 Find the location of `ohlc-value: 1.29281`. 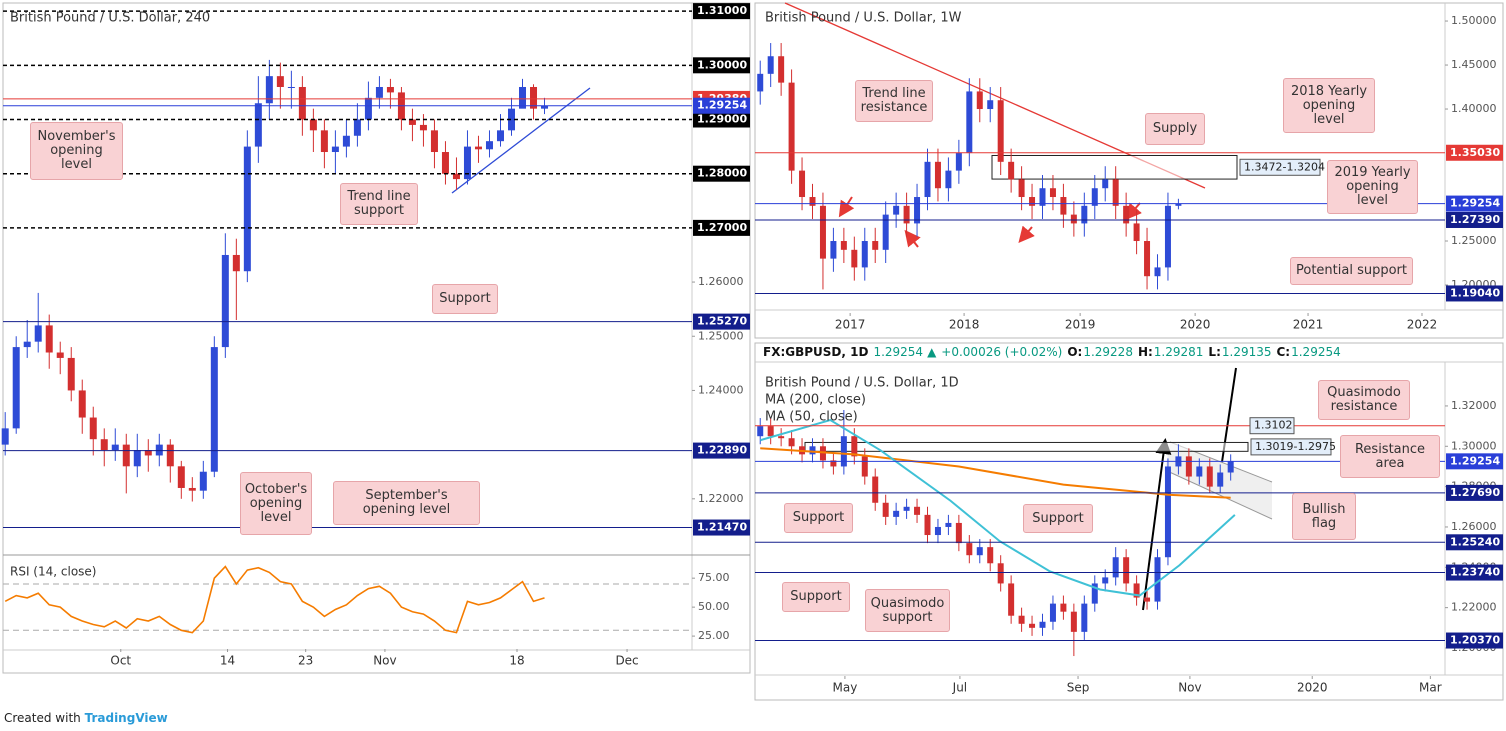

ohlc-value: 1.29281 is located at coordinates (1179, 352).